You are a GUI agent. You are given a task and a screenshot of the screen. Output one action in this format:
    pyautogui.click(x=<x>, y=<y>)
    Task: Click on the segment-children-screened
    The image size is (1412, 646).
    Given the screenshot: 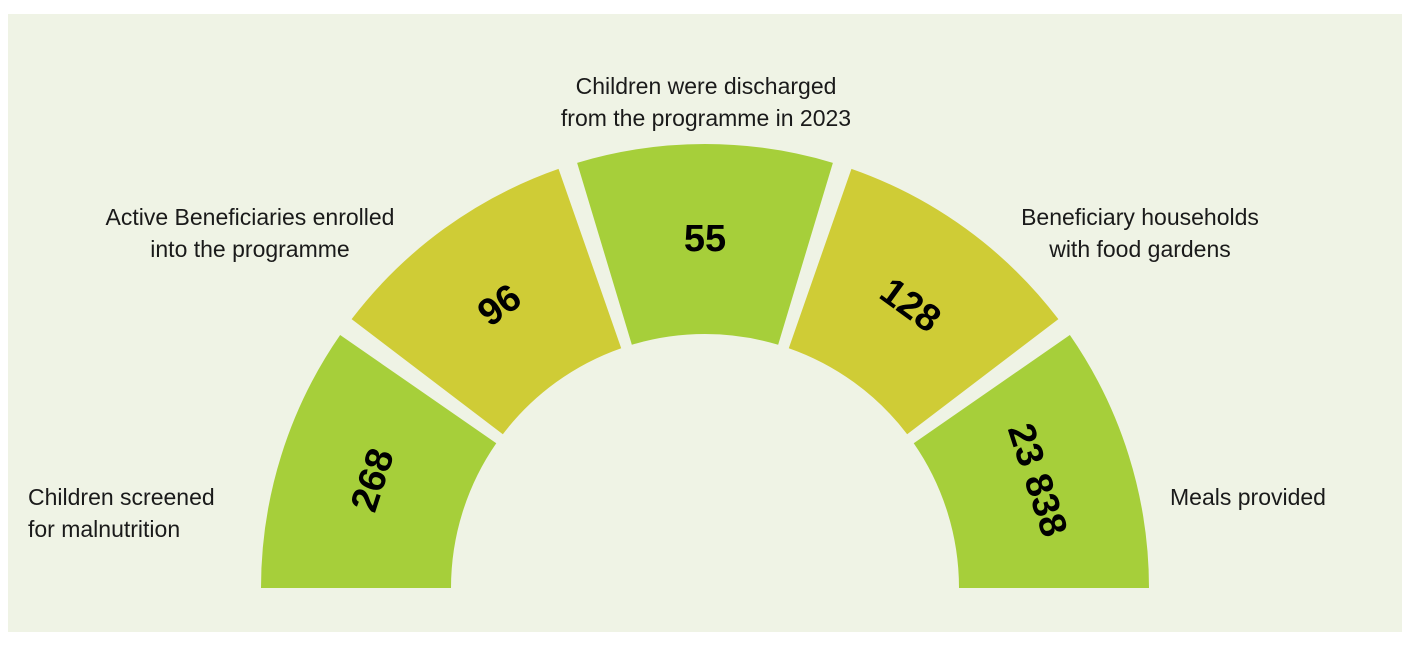 What is the action you would take?
    pyautogui.click(x=379, y=461)
    